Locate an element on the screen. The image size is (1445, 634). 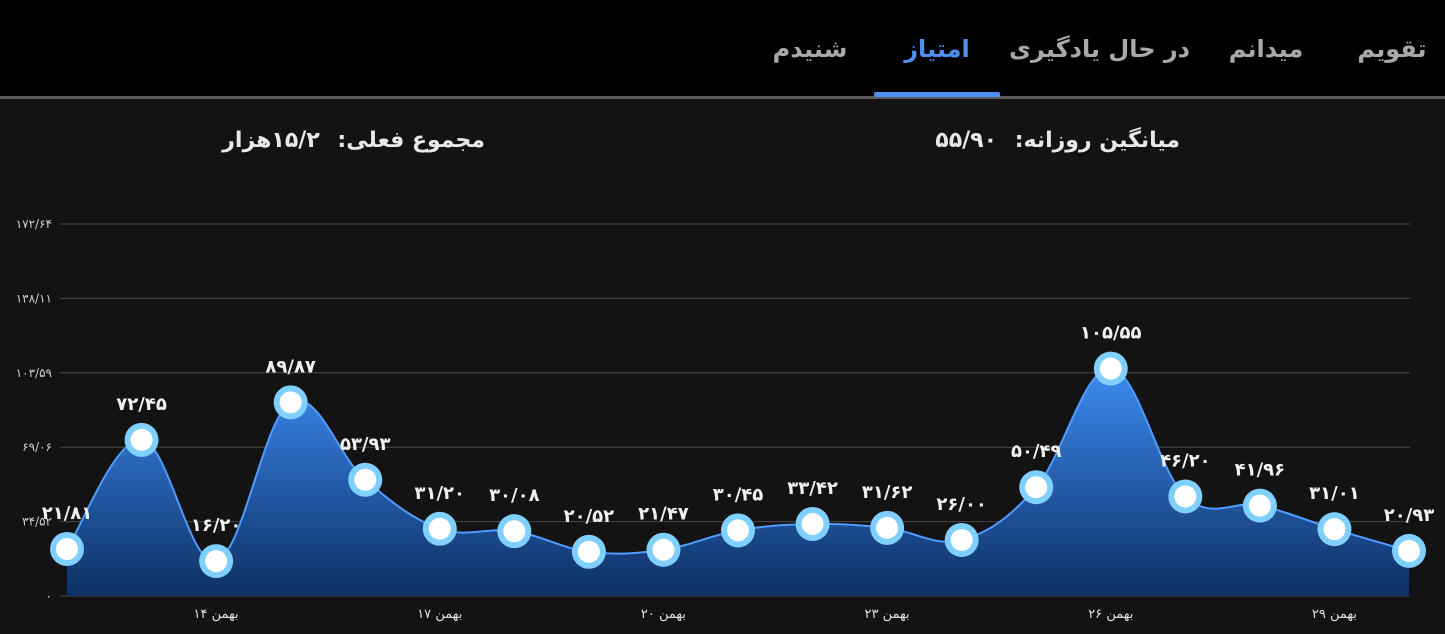
tab-learning: در حال یادگیری is located at coordinates (1099, 49).